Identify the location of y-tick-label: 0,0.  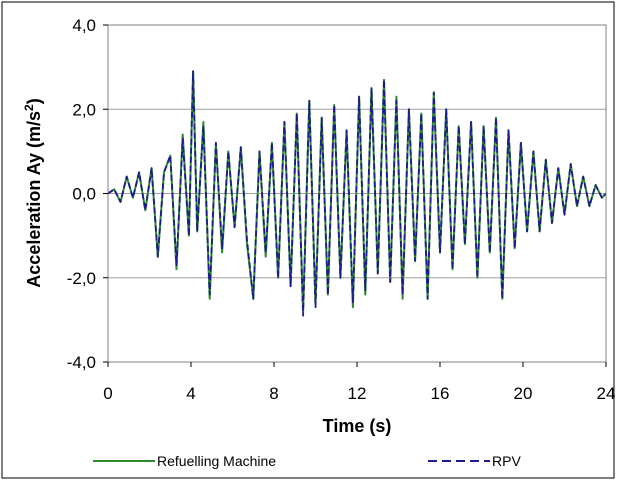
(84, 194).